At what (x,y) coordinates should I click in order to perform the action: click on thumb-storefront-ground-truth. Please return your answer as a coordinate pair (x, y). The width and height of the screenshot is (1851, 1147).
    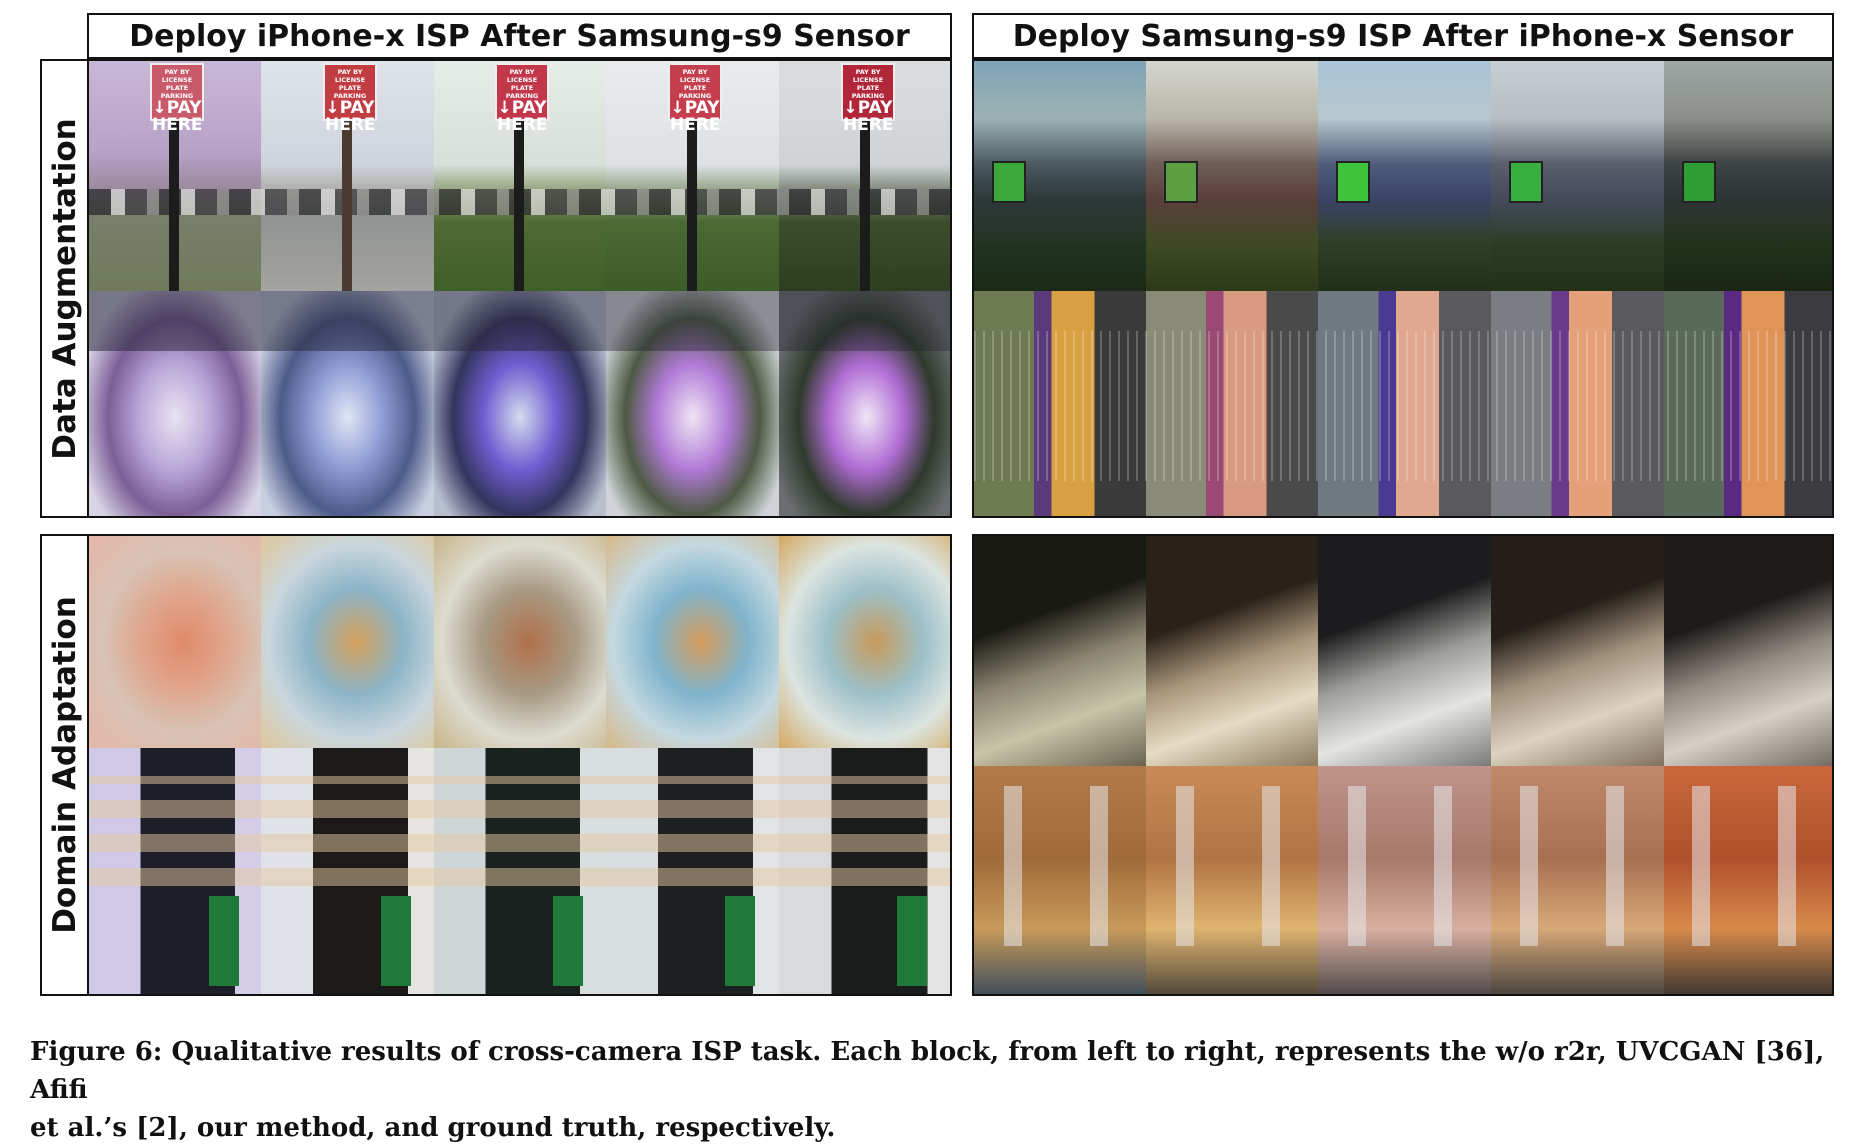
    Looking at the image, I should click on (1748, 403).